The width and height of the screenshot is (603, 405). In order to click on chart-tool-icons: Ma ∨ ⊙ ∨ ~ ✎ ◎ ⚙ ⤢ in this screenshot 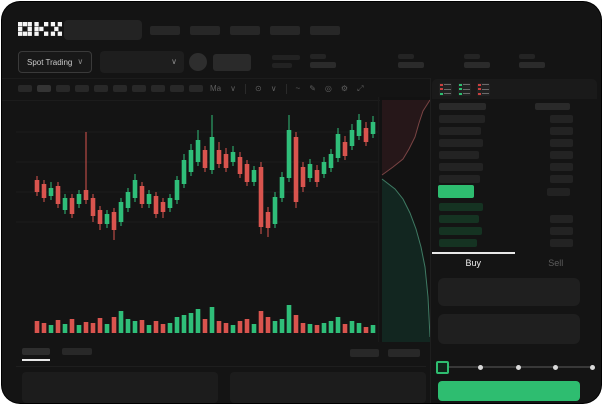, I will do `click(286, 88)`.